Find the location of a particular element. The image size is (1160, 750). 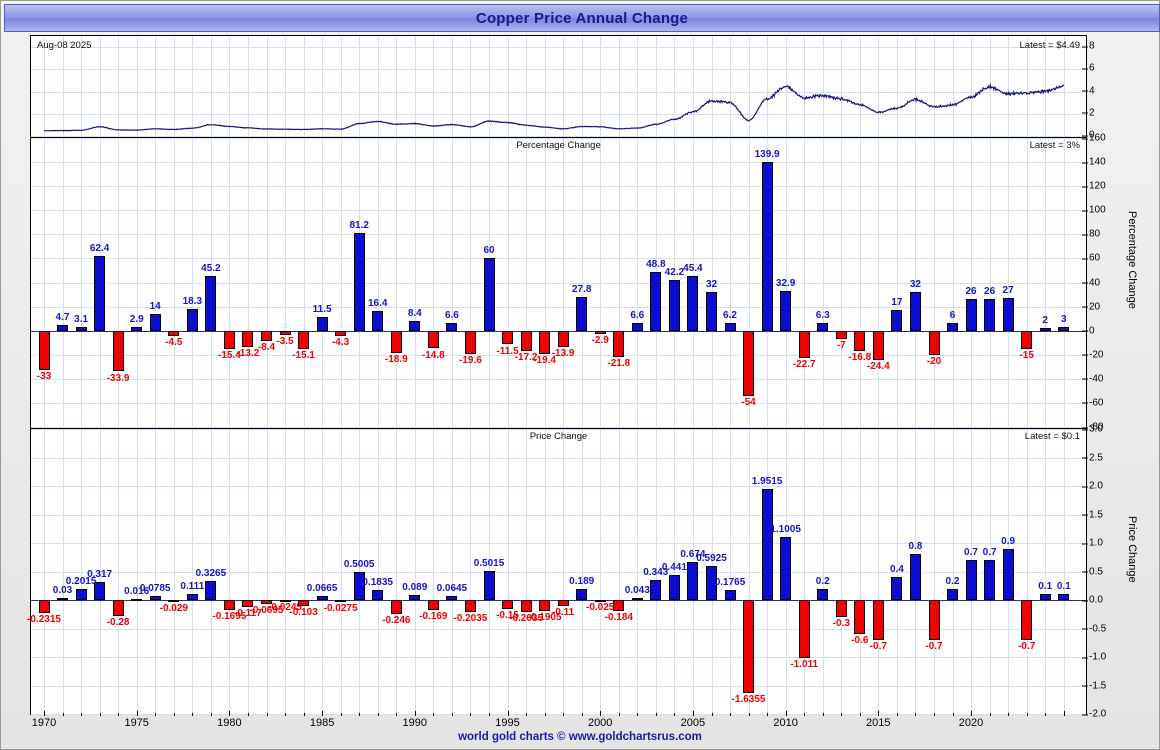

bar-2013 is located at coordinates (841, 335).